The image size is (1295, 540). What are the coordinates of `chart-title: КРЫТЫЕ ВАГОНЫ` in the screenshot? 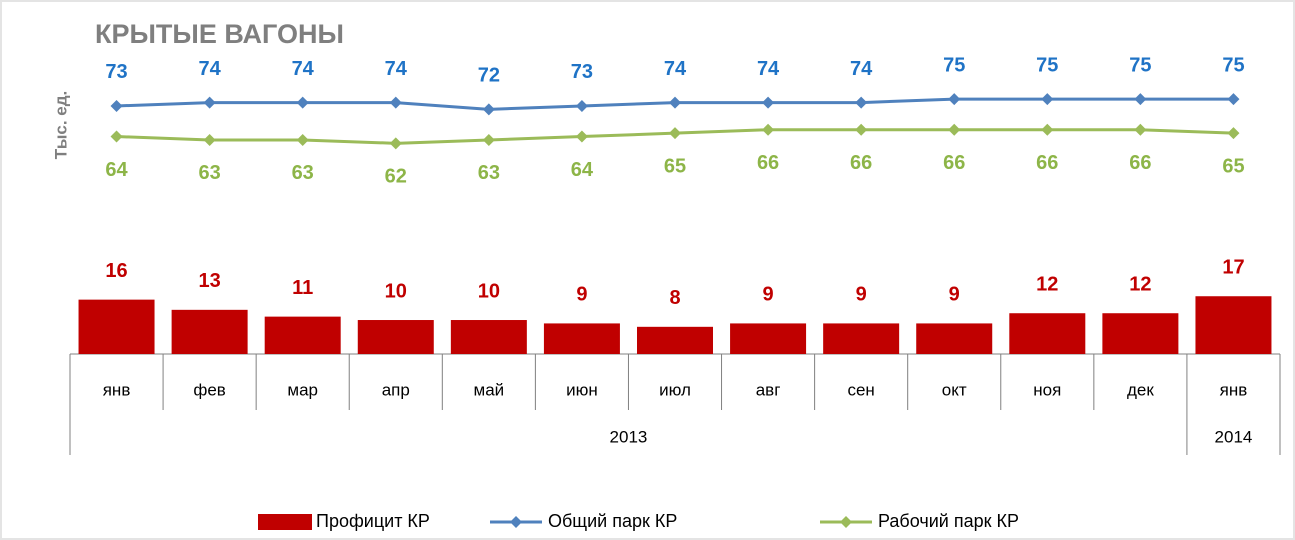 It's located at (219, 34).